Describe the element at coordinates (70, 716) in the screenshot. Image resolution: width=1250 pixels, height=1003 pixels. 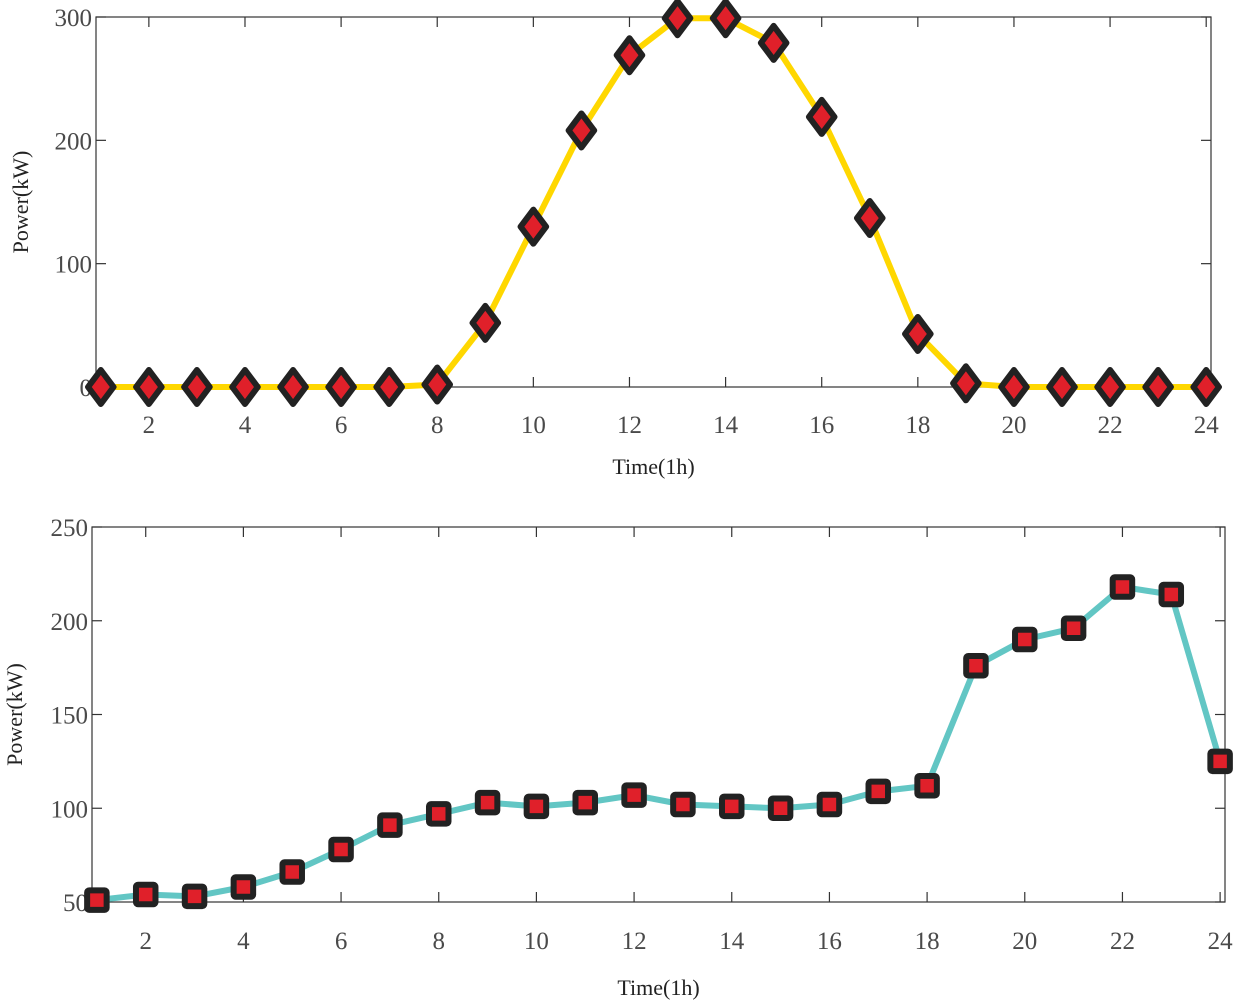
I see `y-tick-label: 150` at that location.